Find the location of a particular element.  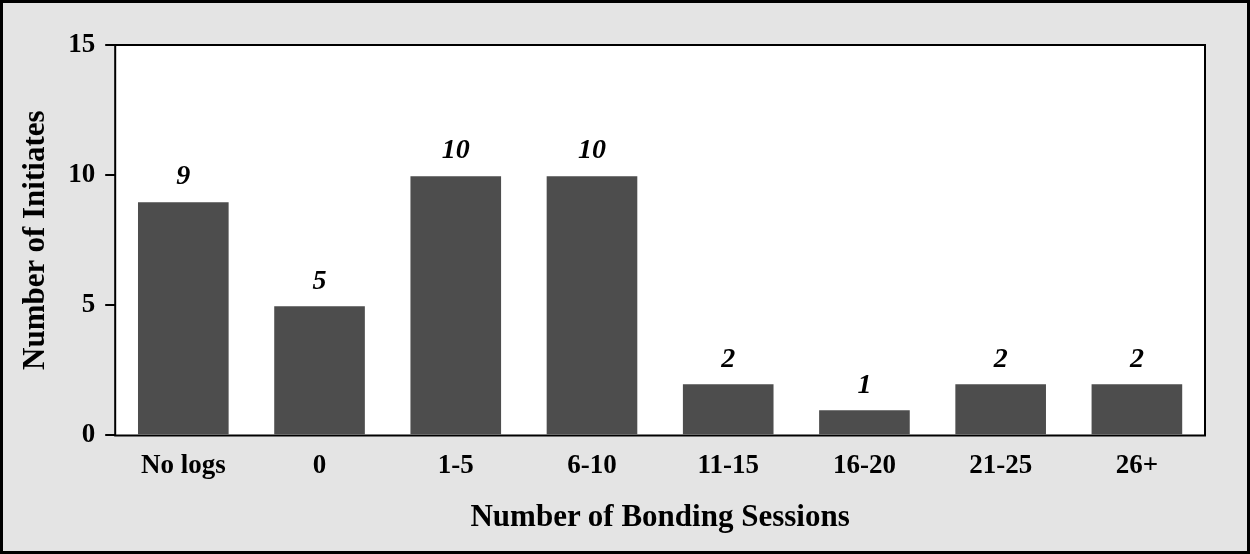

y-tick-label: 15 is located at coordinates (82, 42).